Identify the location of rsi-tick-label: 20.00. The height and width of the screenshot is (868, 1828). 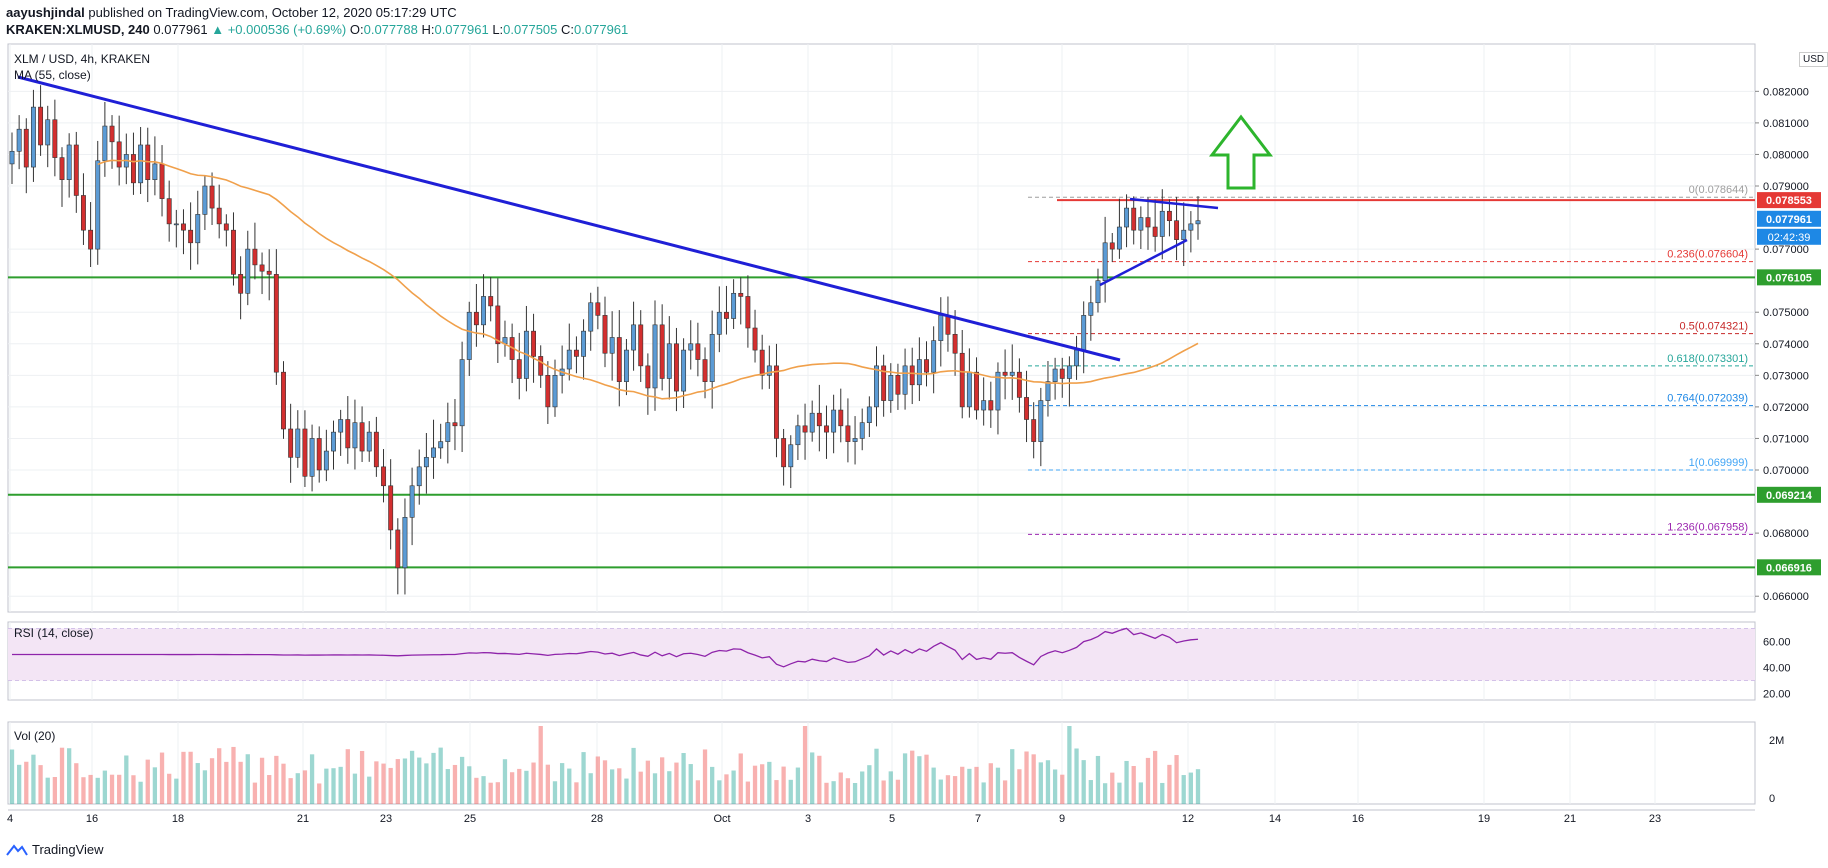
(1777, 695).